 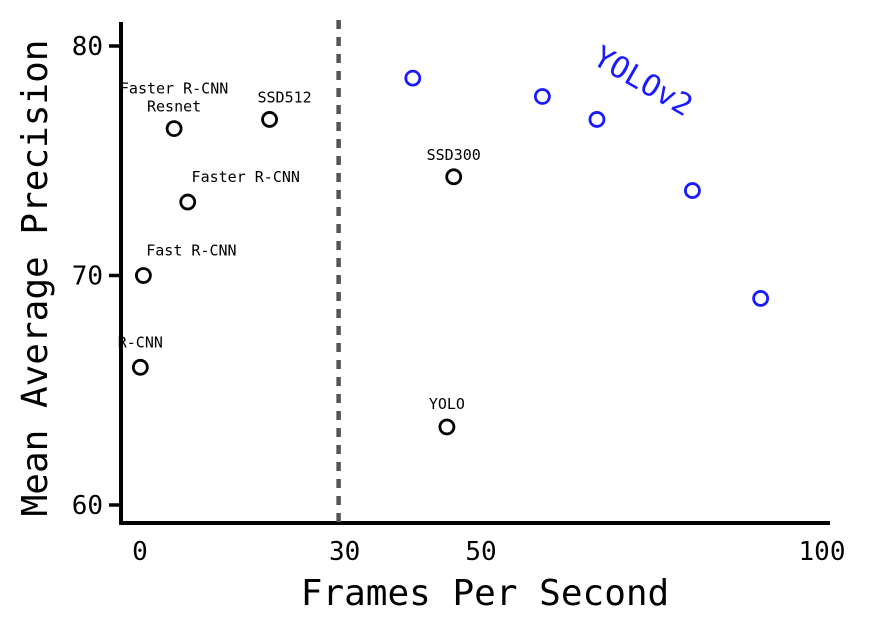 I want to click on y-axis-title: Mean Average Precision, so click(x=35, y=278).